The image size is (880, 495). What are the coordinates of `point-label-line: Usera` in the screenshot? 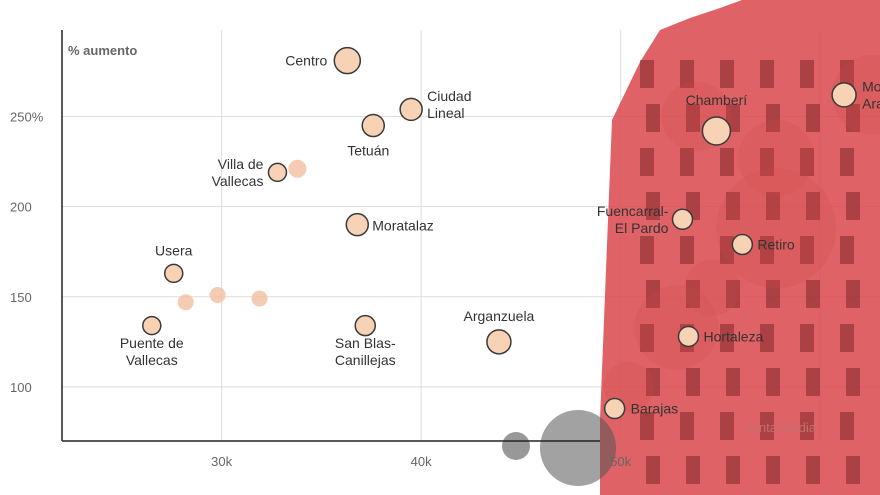 It's located at (174, 250).